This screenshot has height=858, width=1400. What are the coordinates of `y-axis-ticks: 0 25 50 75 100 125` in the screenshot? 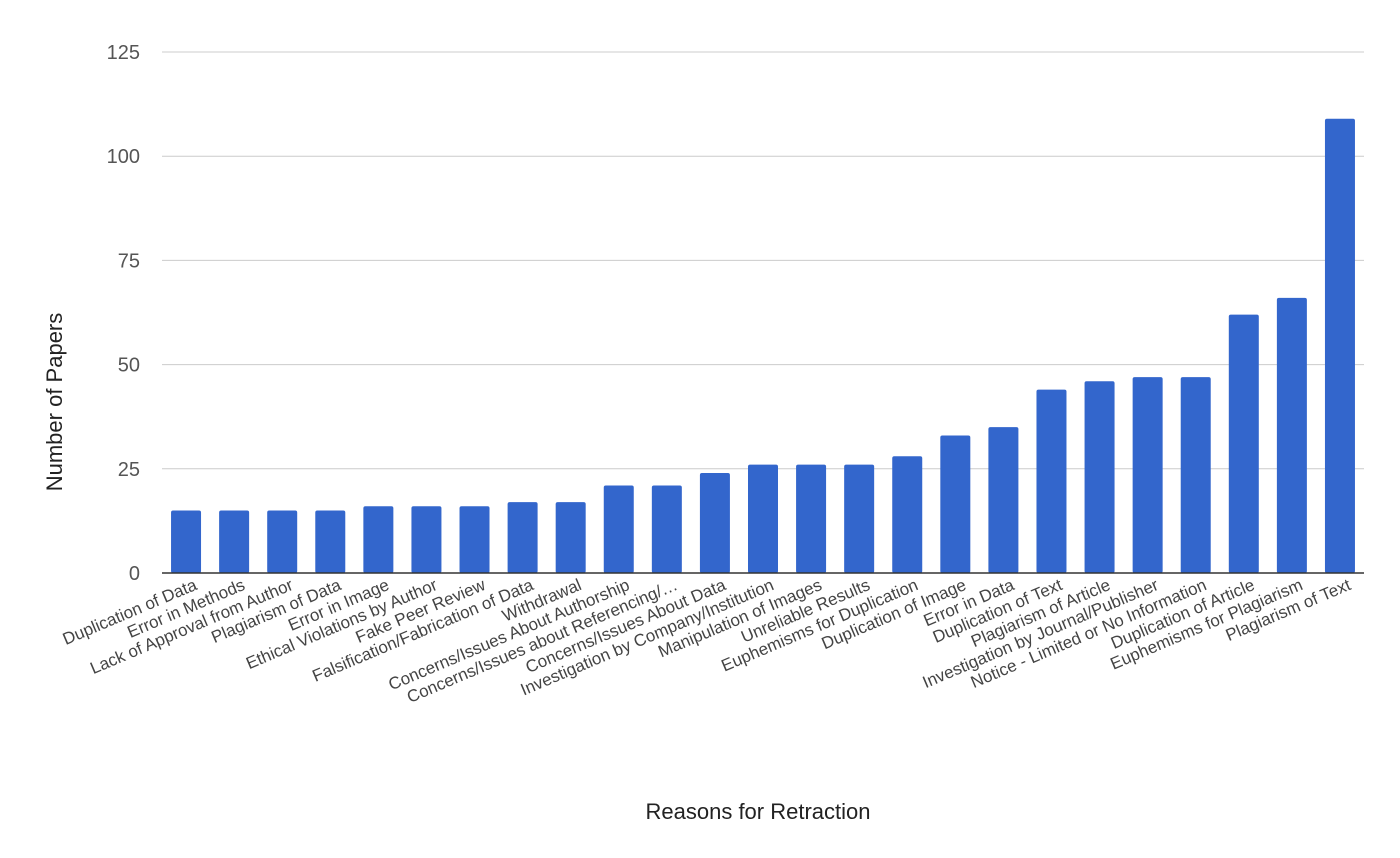 It's located at (123, 313).